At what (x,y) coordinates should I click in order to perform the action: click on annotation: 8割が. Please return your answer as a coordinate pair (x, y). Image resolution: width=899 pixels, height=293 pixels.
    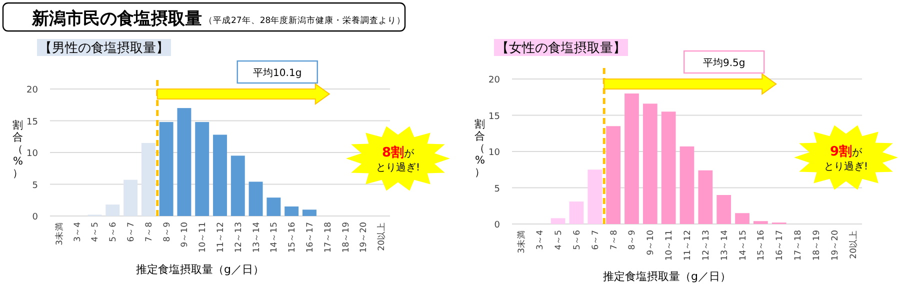
    Looking at the image, I should click on (399, 152).